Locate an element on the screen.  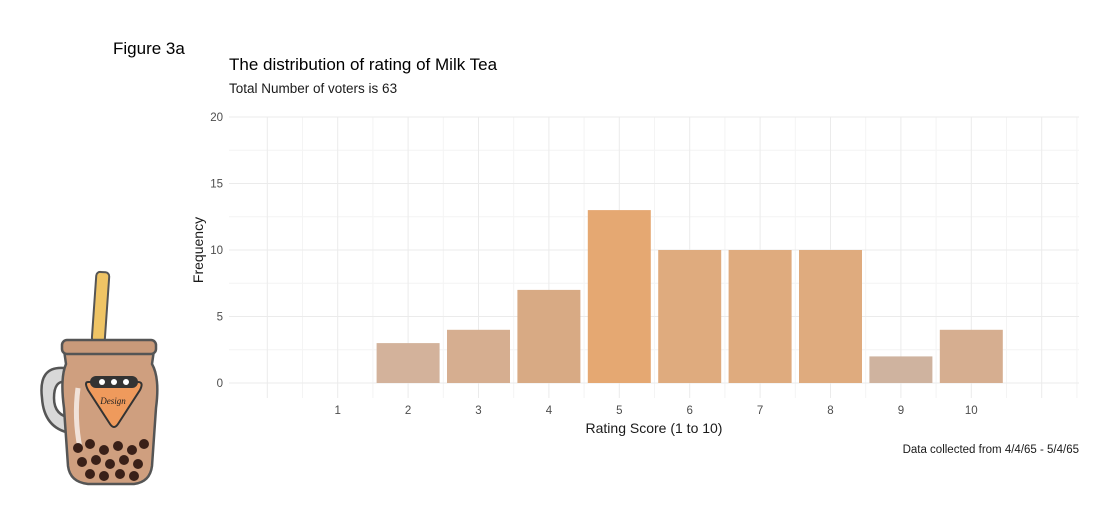
x-tick-label: 4 is located at coordinates (549, 411).